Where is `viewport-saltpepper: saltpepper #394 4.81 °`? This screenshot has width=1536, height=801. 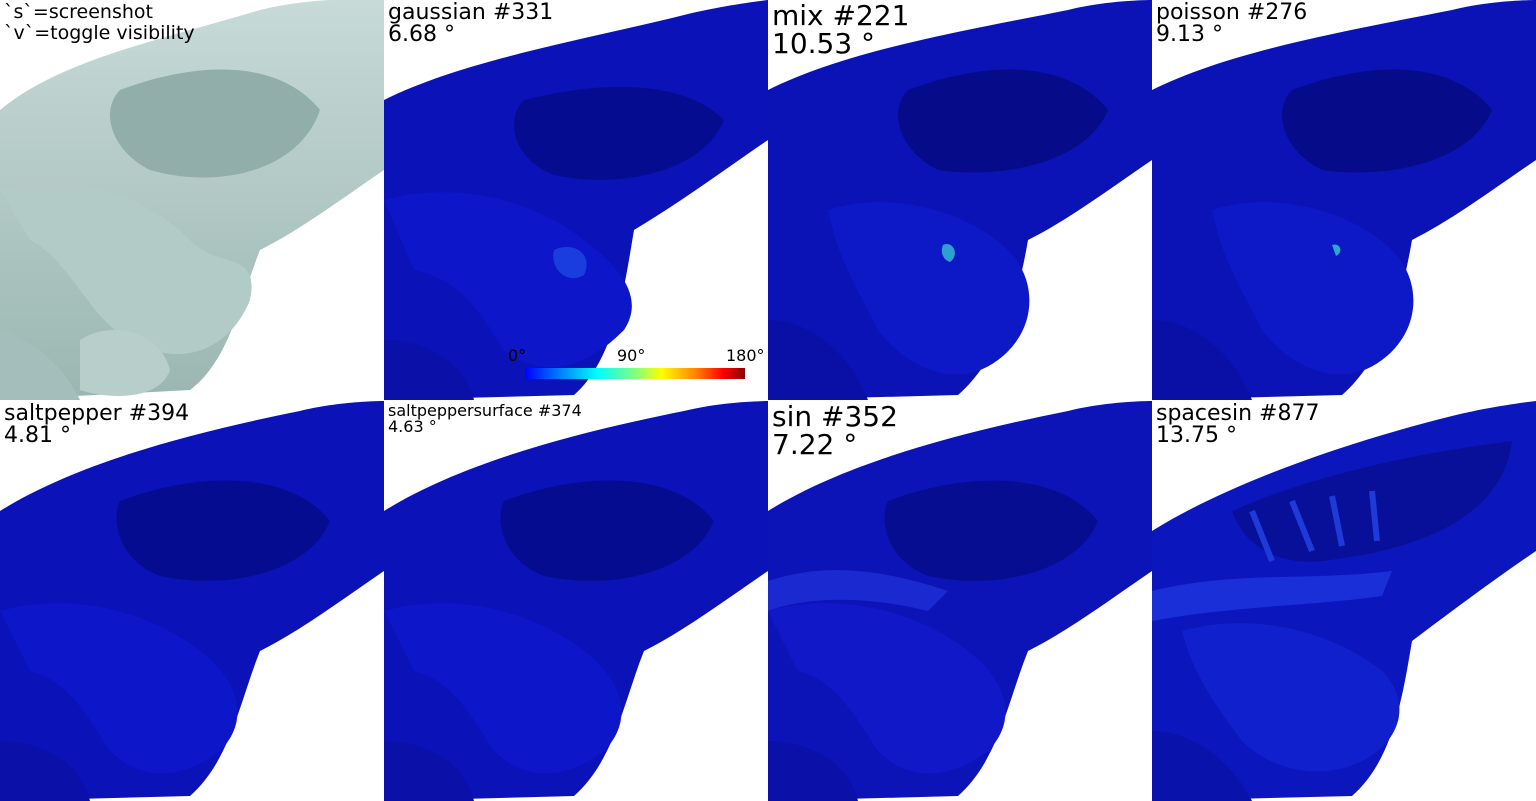 viewport-saltpepper: saltpepper #394 4.81 ° is located at coordinates (192, 601).